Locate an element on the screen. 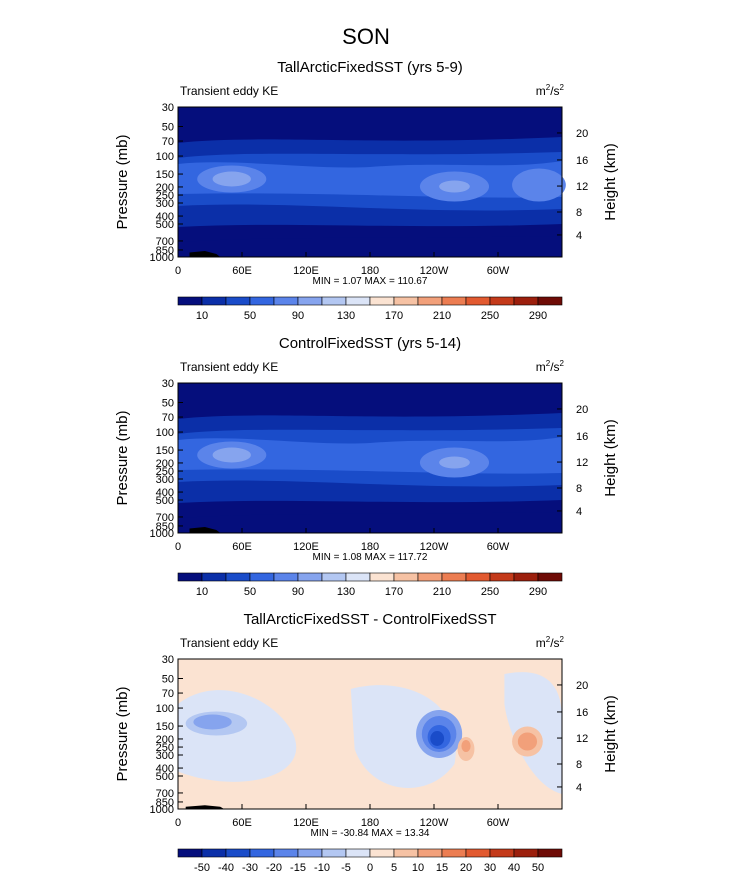 The height and width of the screenshot is (872, 733). field-jet-core-far-east is located at coordinates (539, 185).